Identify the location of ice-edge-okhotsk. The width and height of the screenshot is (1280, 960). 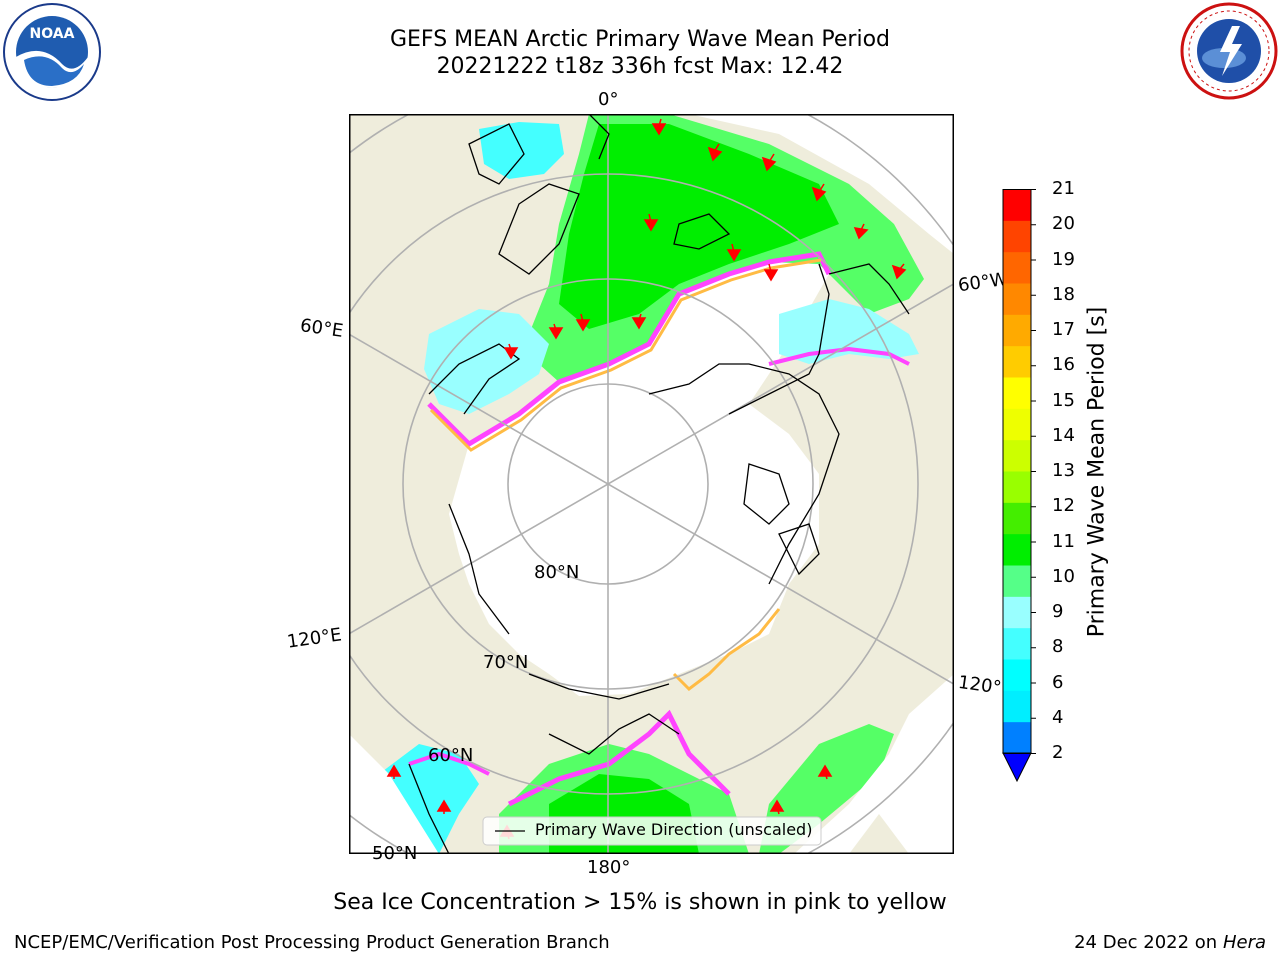
(449, 763).